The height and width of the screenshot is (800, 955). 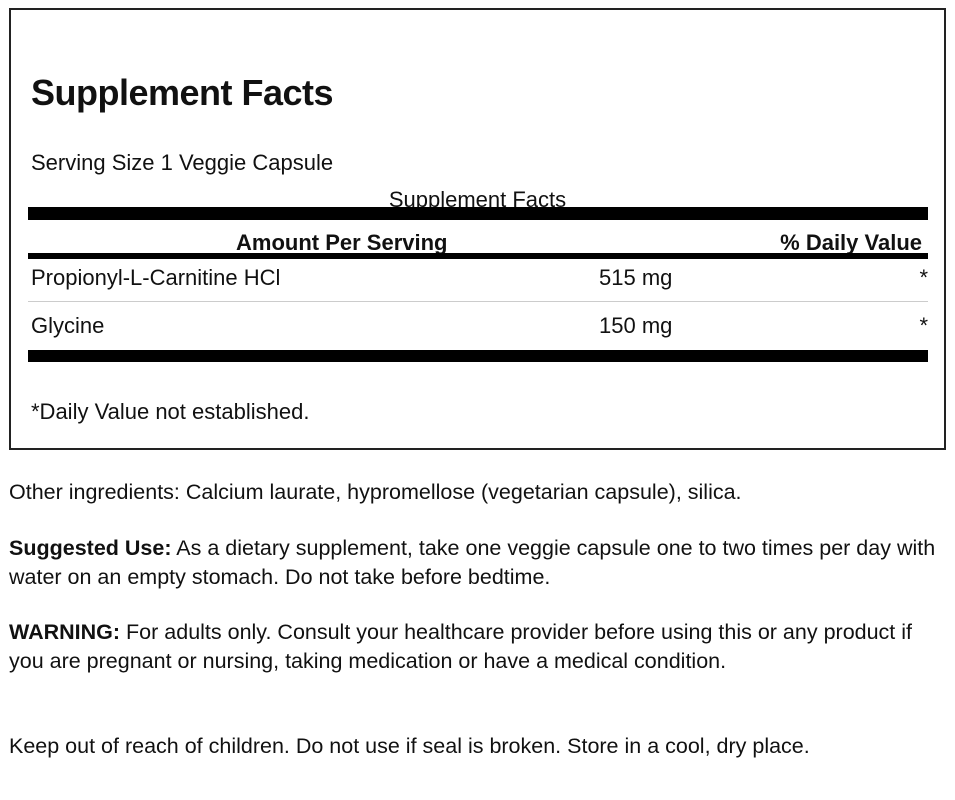 What do you see at coordinates (68, 325) in the screenshot?
I see `ingredient-name: Glycine` at bounding box center [68, 325].